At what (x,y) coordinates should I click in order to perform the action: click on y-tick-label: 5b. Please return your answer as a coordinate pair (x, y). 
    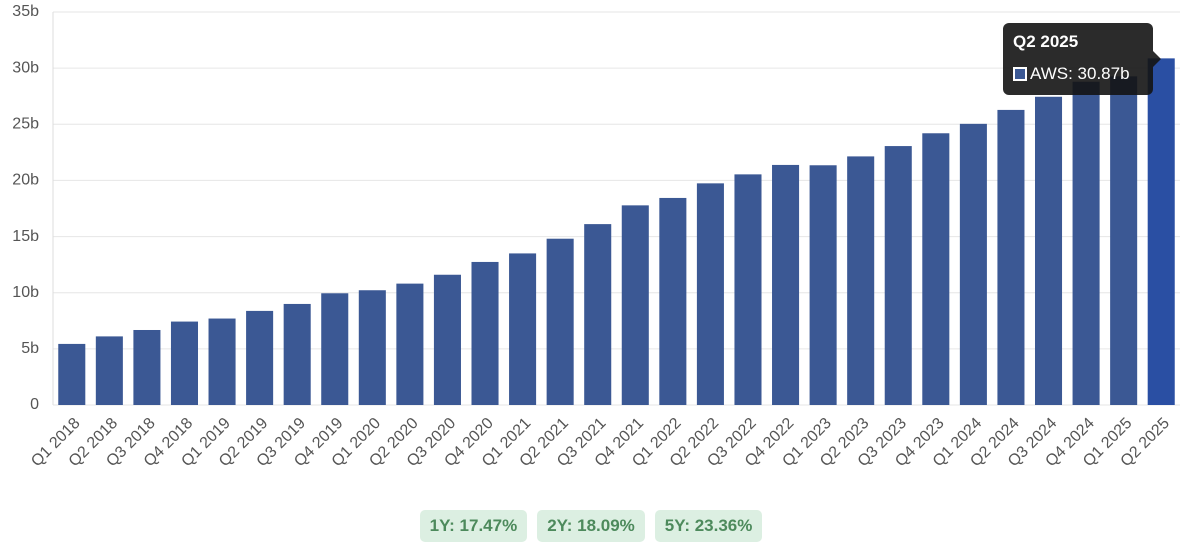
    Looking at the image, I should click on (30, 348).